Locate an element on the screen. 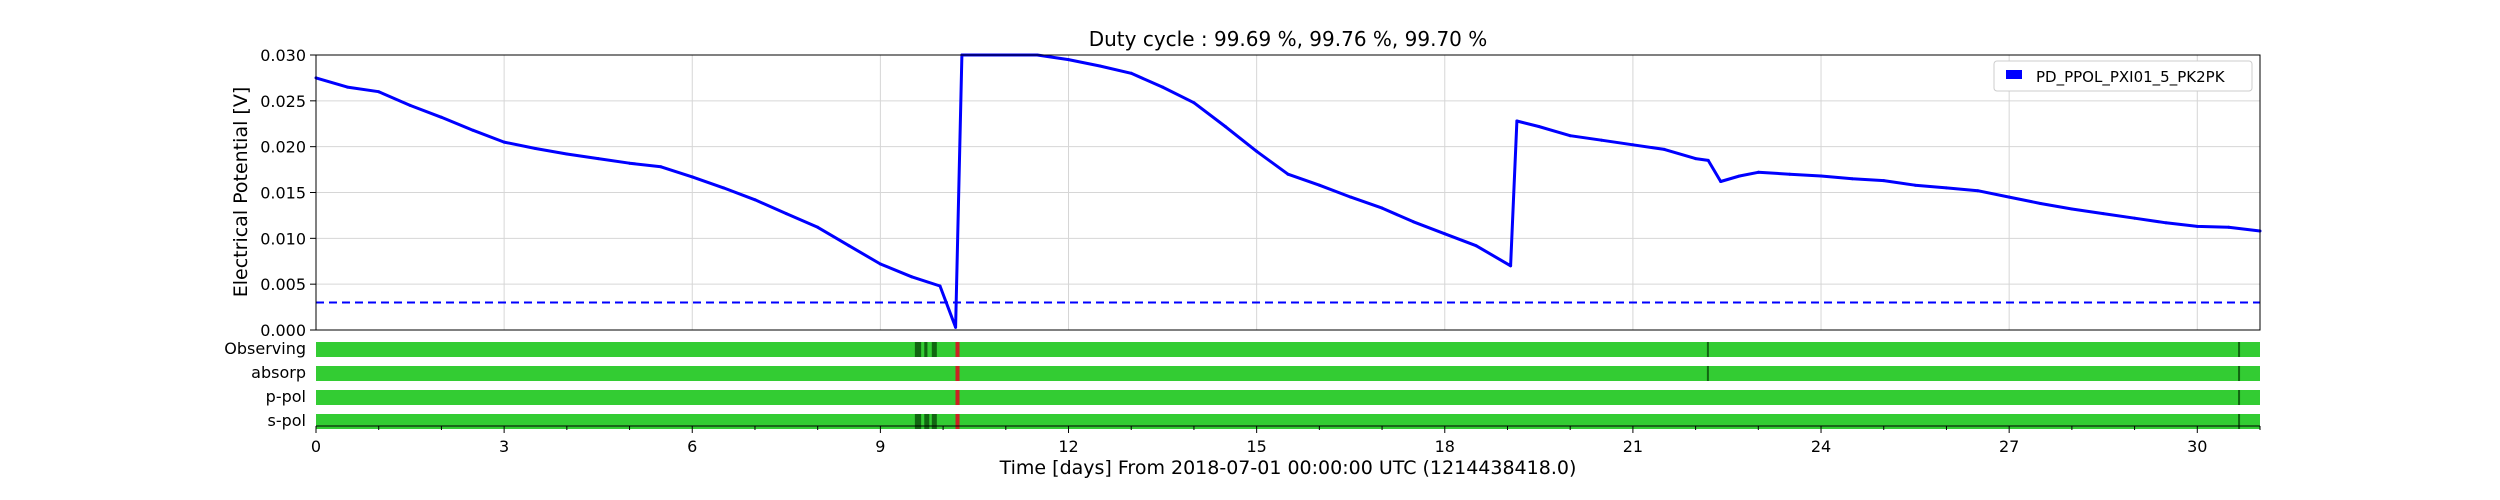 The height and width of the screenshot is (500, 2500). x-tick-label-2: 6 is located at coordinates (692, 446).